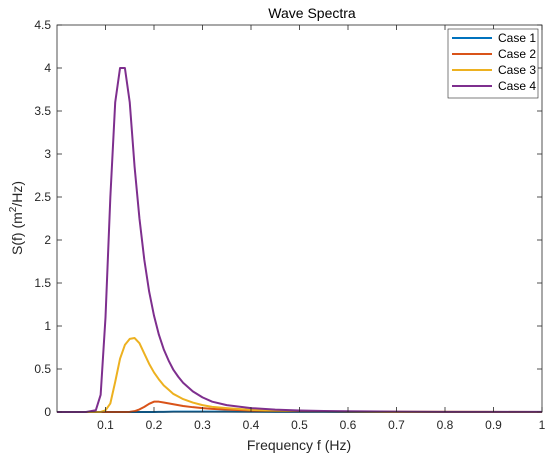 This screenshot has width=550, height=464. Describe the element at coordinates (13, 209) in the screenshot. I see `y-axis-label-sup: 2` at that location.